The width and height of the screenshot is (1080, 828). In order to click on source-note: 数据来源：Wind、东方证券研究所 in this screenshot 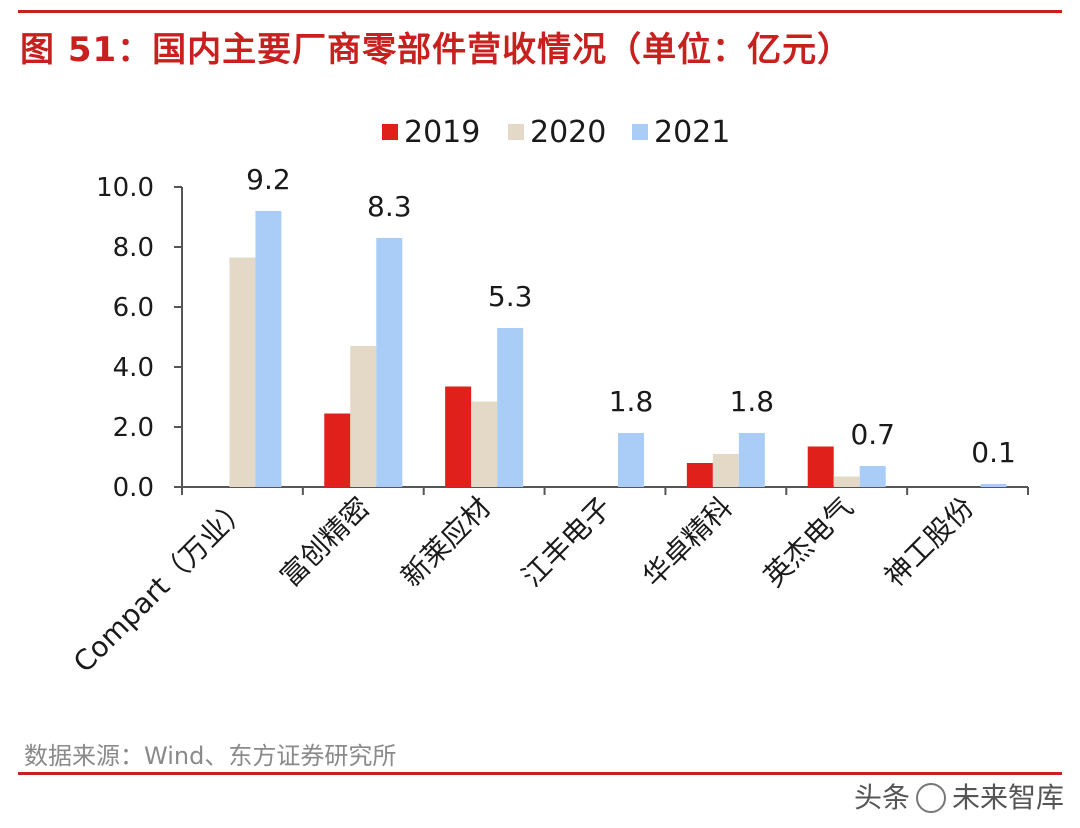, I will do `click(210, 756)`.